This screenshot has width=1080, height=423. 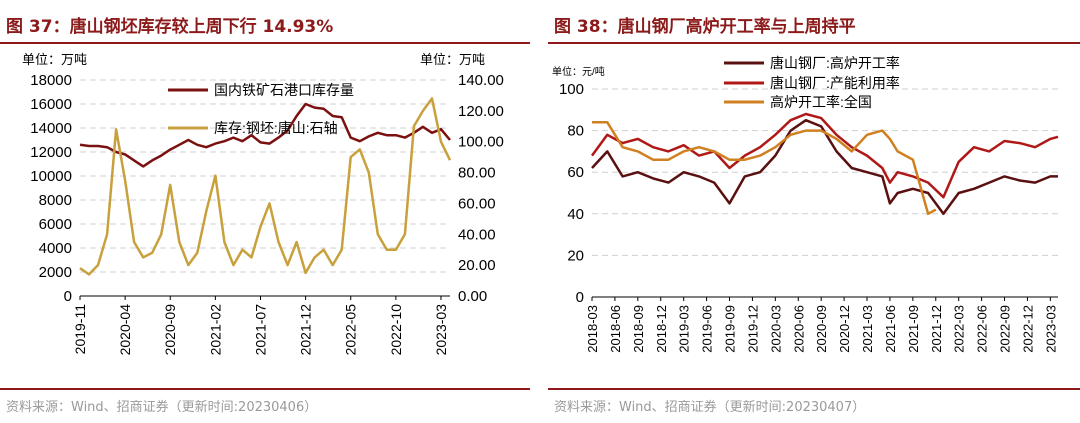 What do you see at coordinates (51, 176) in the screenshot?
I see `y-tick-label: 10000` at bounding box center [51, 176].